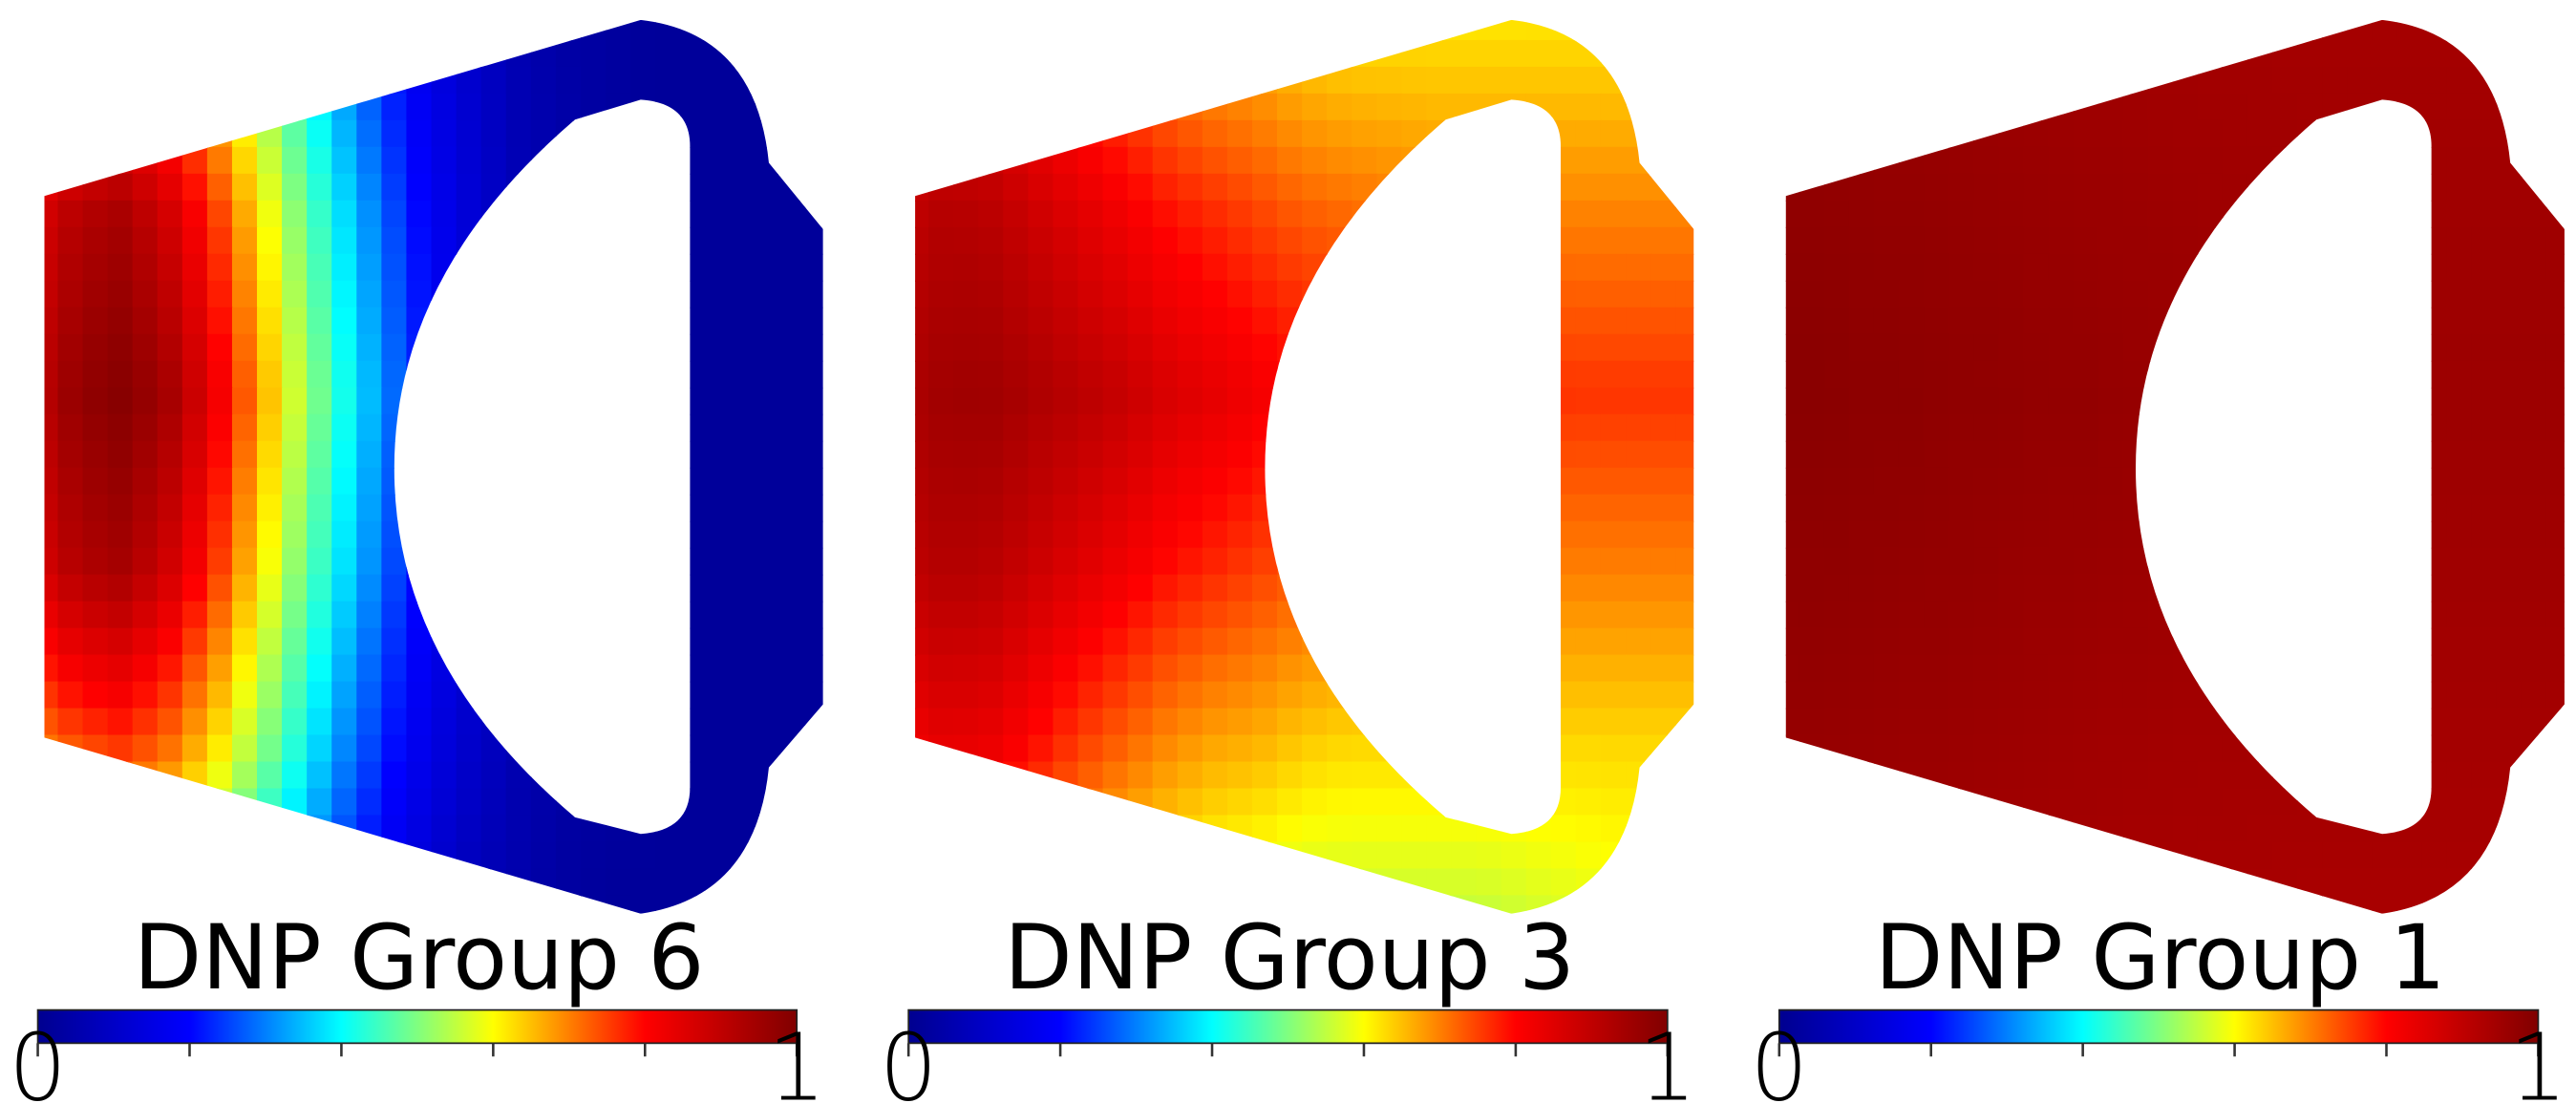 The height and width of the screenshot is (1103, 2576). What do you see at coordinates (417, 1026) in the screenshot?
I see `colorbar` at bounding box center [417, 1026].